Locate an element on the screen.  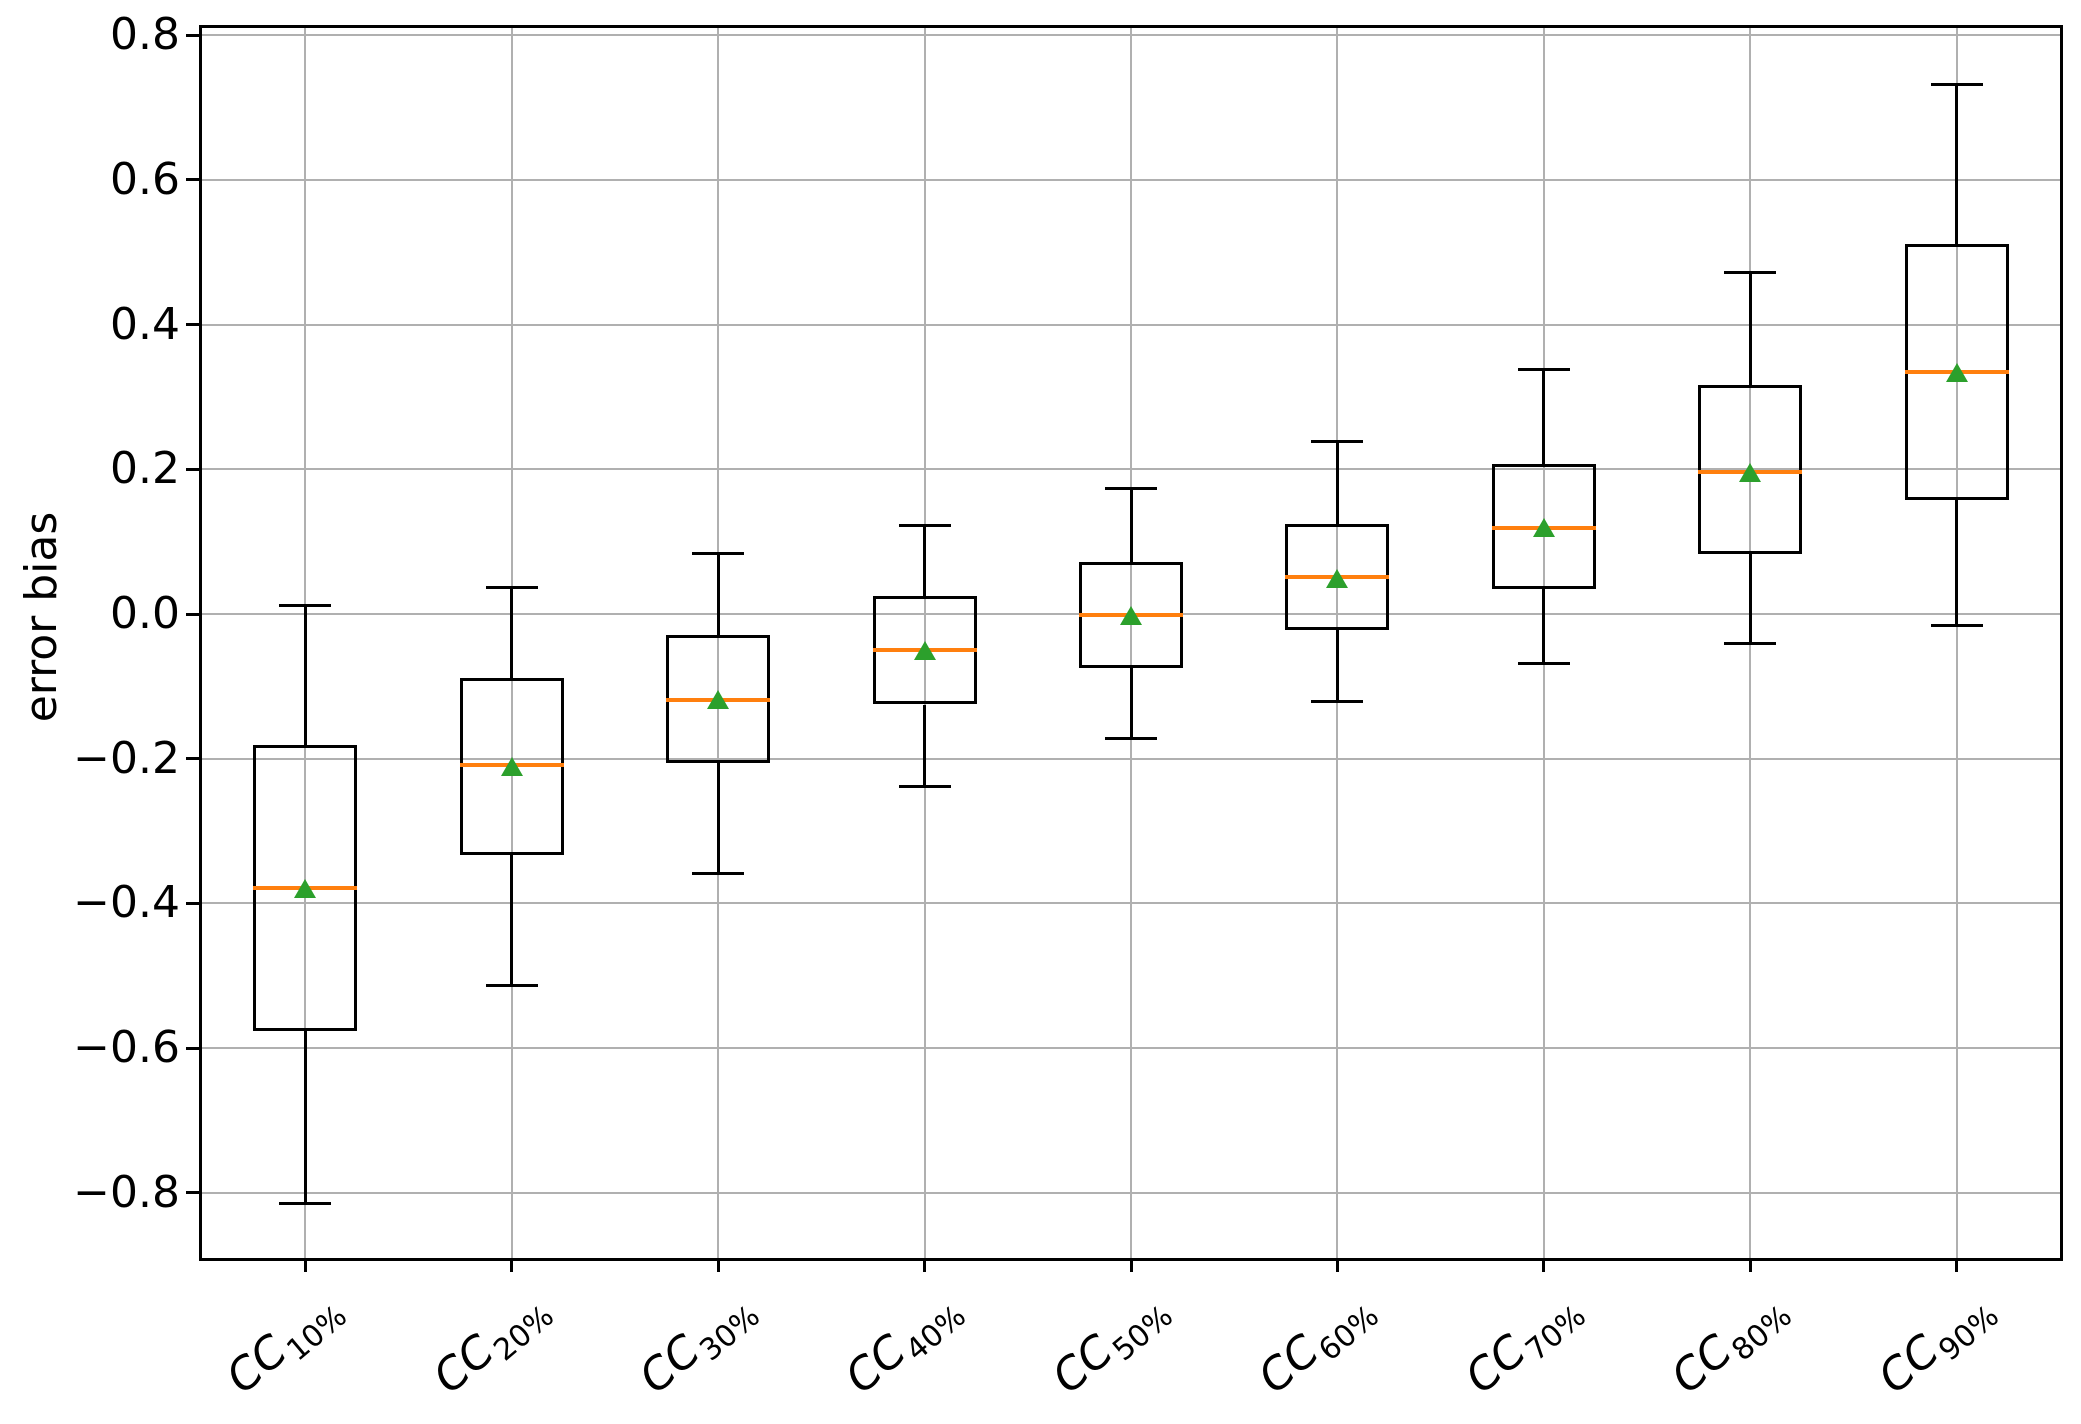
whisker-upper-CC40% is located at coordinates (925, 560).